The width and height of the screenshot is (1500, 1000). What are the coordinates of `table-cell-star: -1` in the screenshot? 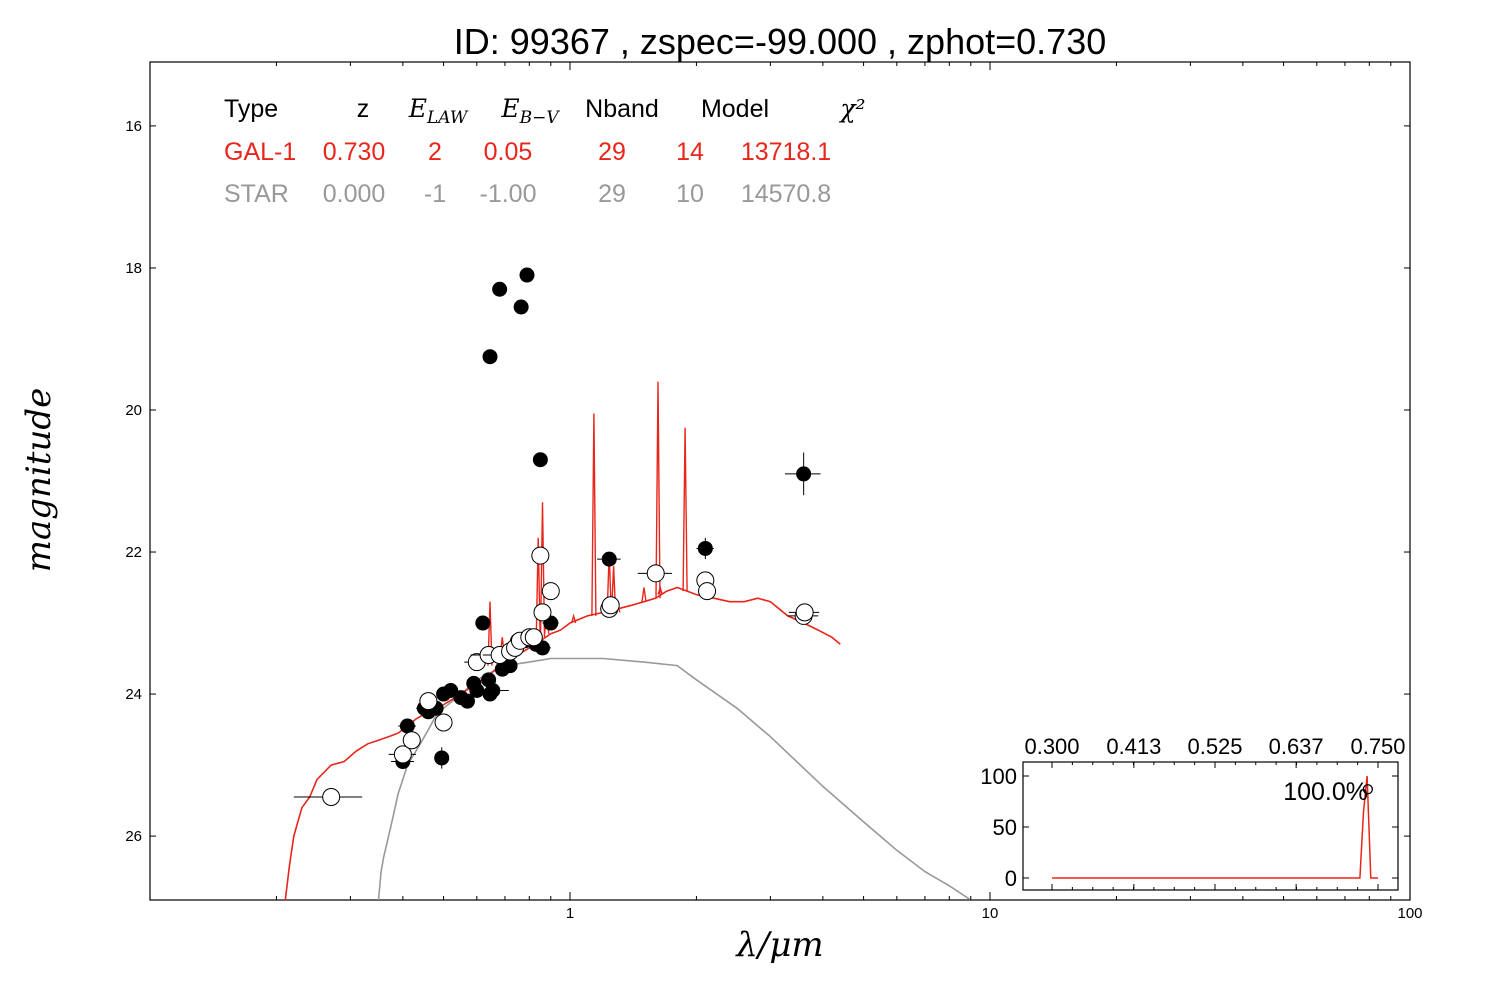 It's located at (435, 194).